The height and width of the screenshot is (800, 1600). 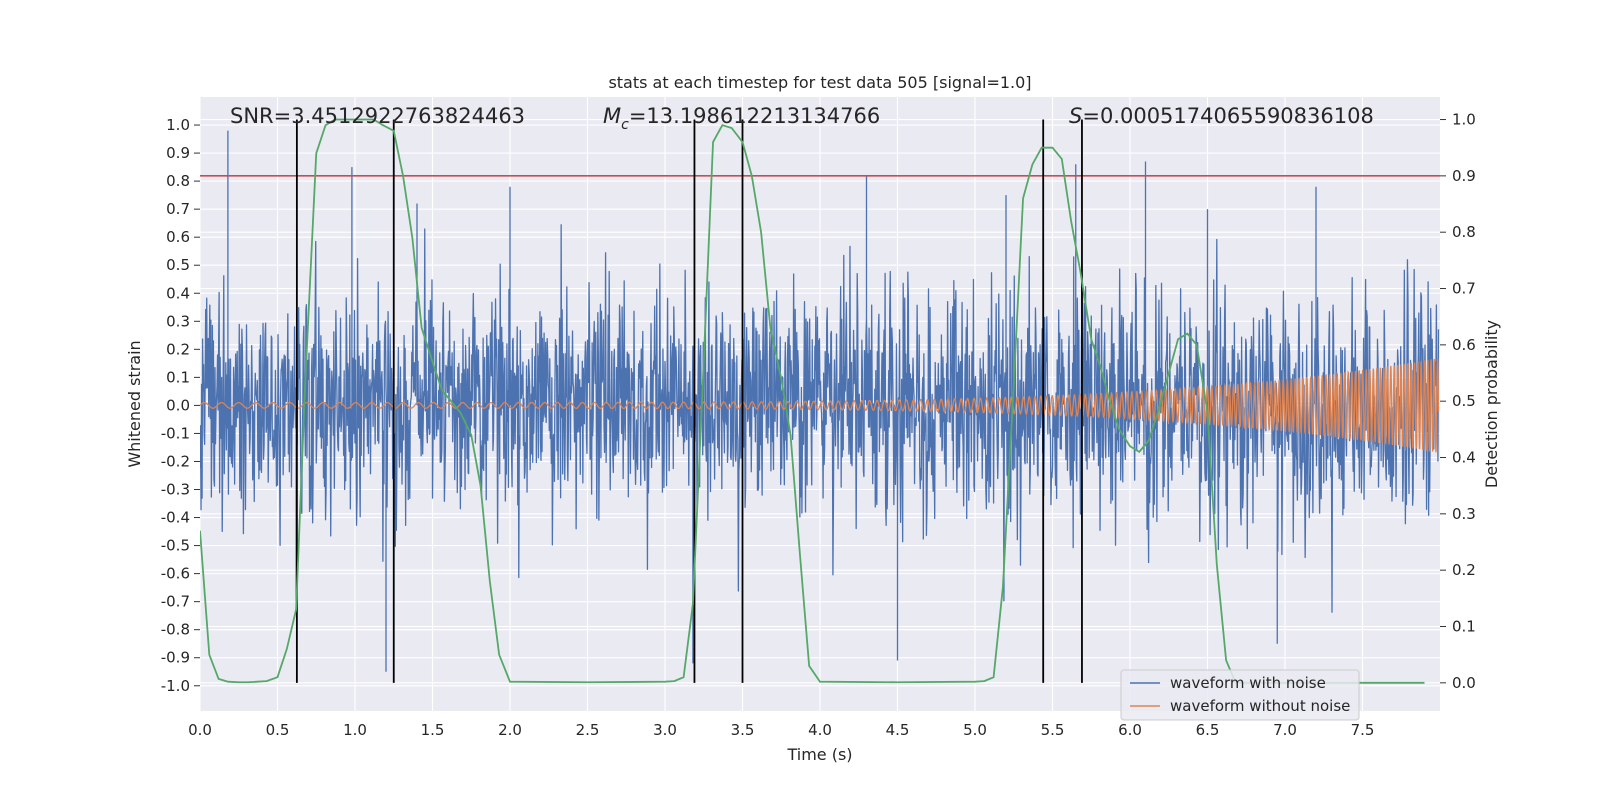 What do you see at coordinates (1053, 730) in the screenshot?
I see `x-tick-label: 5.5` at bounding box center [1053, 730].